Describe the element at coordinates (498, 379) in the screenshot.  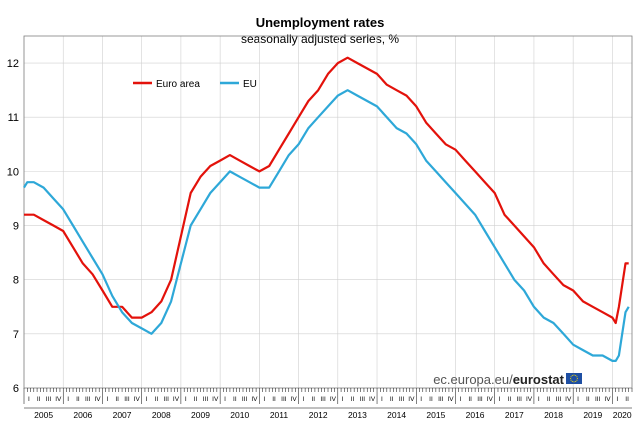
I see `svg-text: ec.europa.eu/eurostat` at that location.